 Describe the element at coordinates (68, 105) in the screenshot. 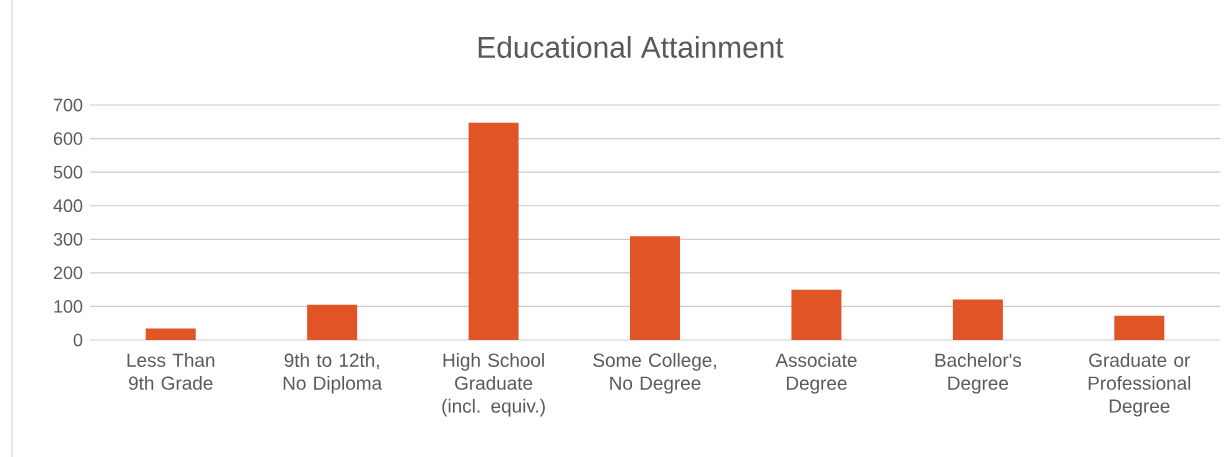

I see `y-tick-label: 700` at that location.